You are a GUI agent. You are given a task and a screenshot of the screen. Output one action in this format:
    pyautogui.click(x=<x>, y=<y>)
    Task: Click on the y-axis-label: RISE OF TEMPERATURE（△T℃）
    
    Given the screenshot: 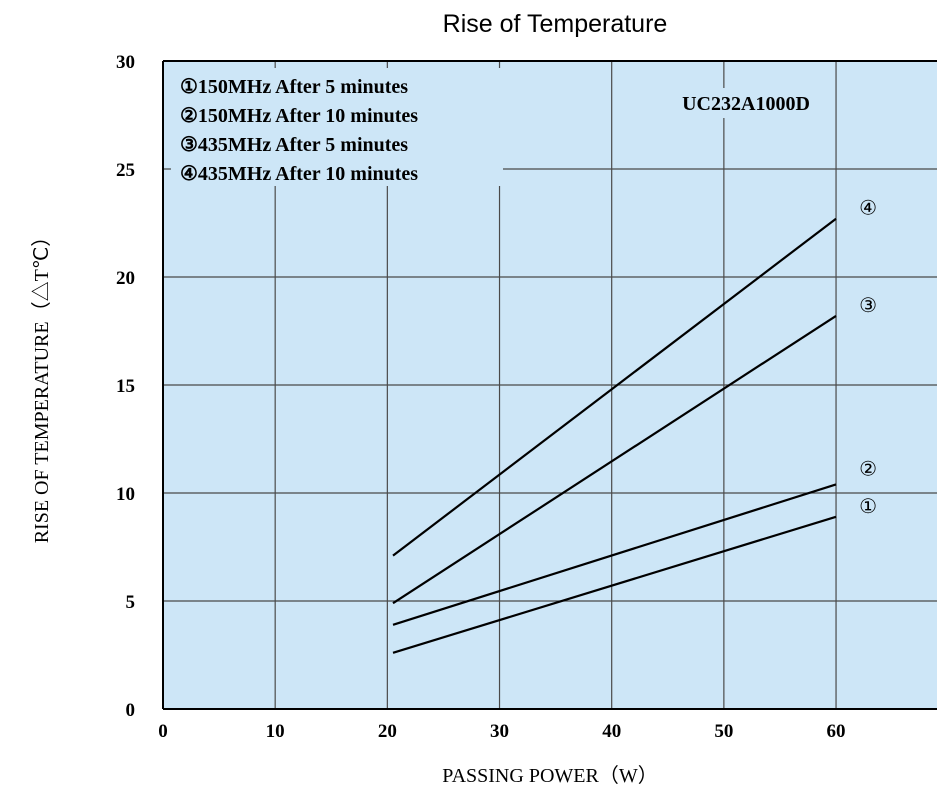 What is the action you would take?
    pyautogui.click(x=41, y=385)
    